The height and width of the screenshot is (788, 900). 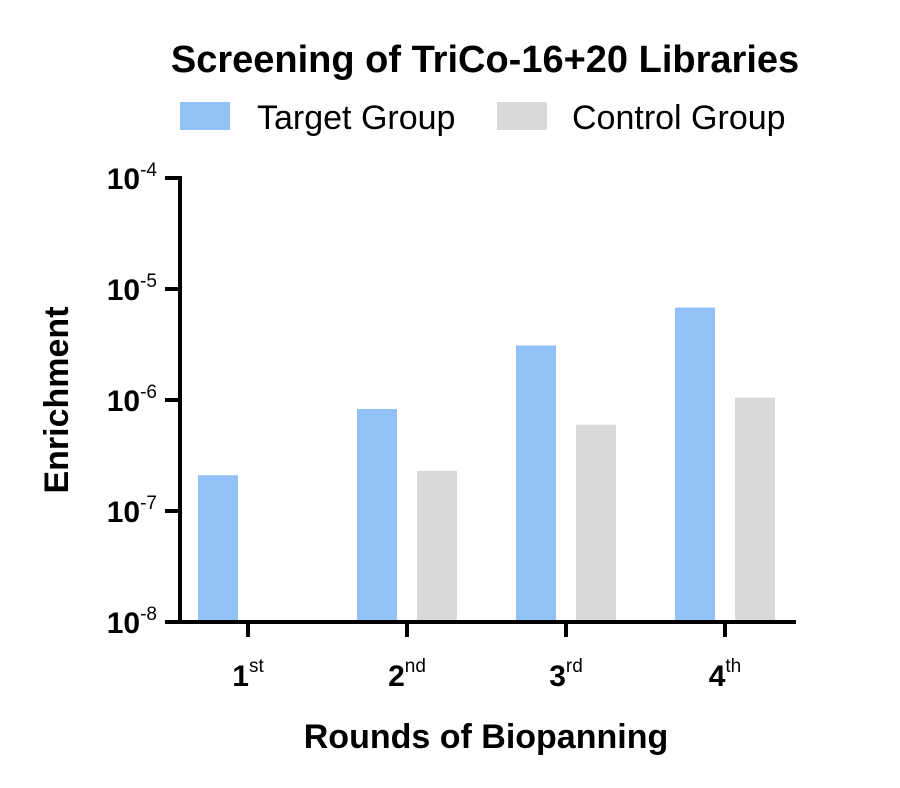 I want to click on x-tick-label: 4th, so click(x=725, y=674).